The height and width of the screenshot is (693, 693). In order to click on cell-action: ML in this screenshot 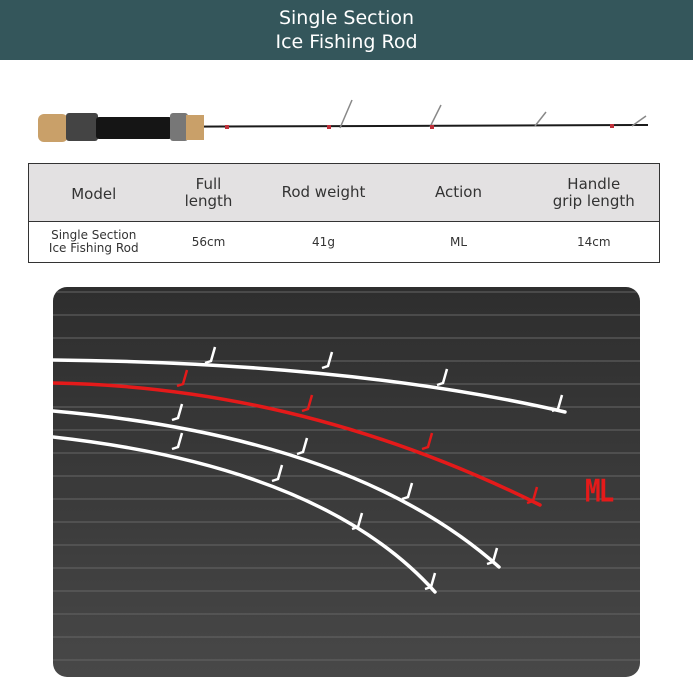, I will do `click(458, 241)`.